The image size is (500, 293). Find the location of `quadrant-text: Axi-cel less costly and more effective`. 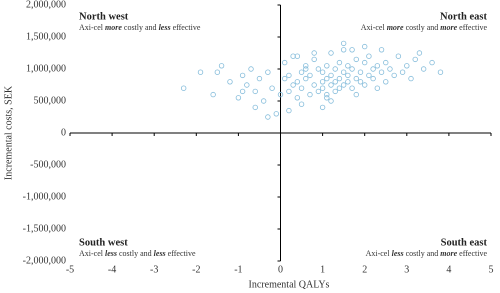

quadrant-text: Axi-cel less costly and more effective is located at coordinates (427, 253).